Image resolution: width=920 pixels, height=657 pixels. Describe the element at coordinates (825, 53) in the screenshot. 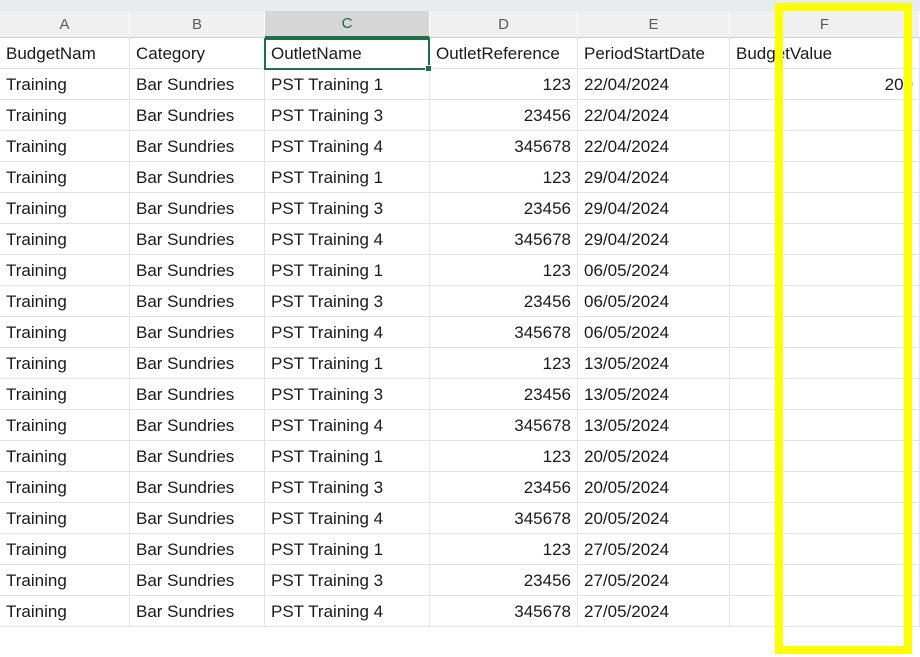

I see `header-cell-budget-value: BudgetValue` at that location.